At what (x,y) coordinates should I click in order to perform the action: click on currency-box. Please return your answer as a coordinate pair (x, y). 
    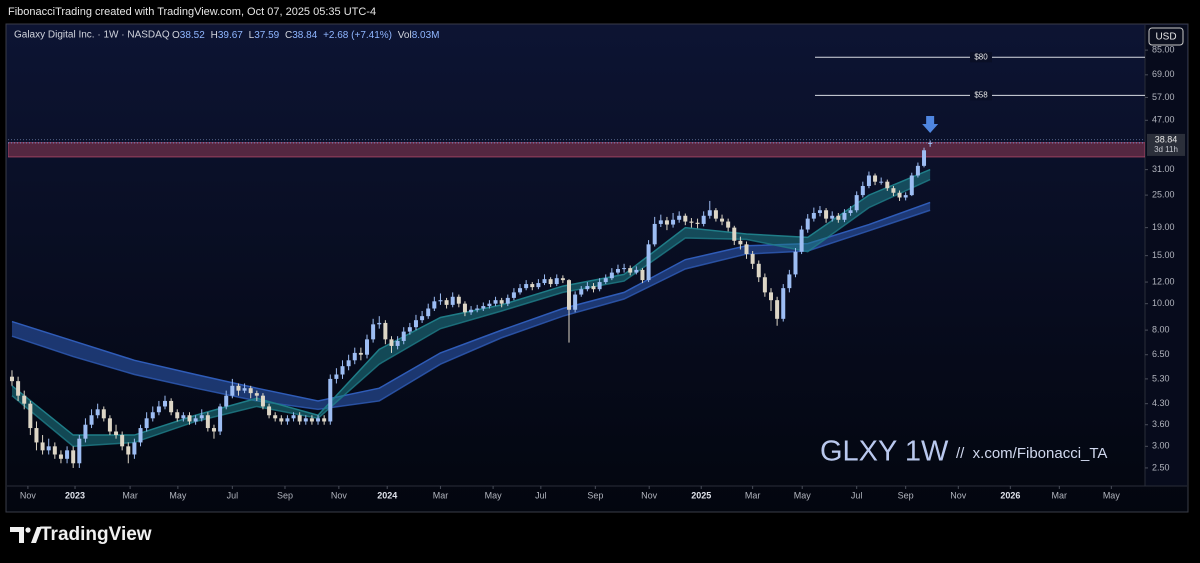
    Looking at the image, I should click on (1166, 36).